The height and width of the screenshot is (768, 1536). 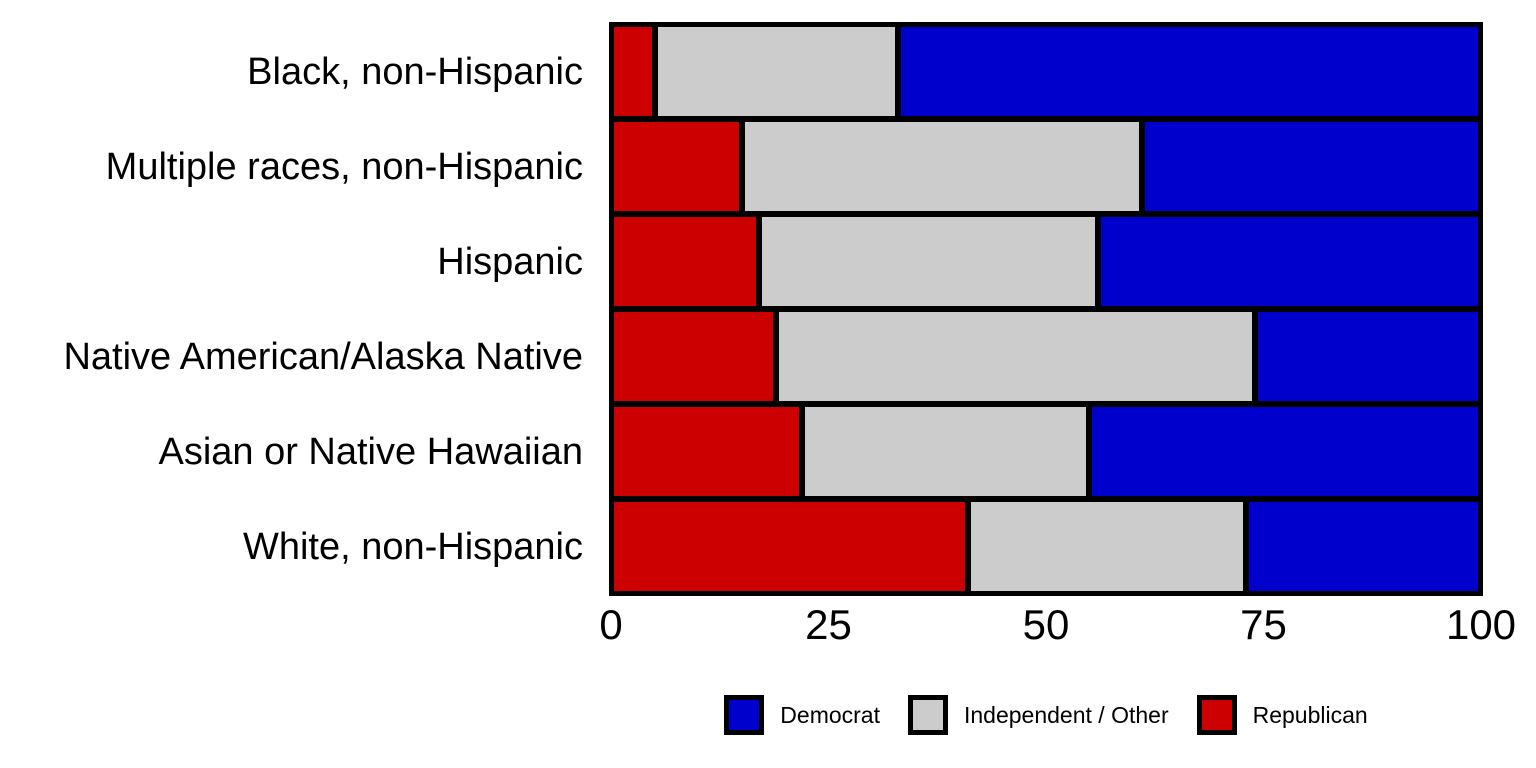 What do you see at coordinates (611, 624) in the screenshot?
I see `x-tick-label: 0` at bounding box center [611, 624].